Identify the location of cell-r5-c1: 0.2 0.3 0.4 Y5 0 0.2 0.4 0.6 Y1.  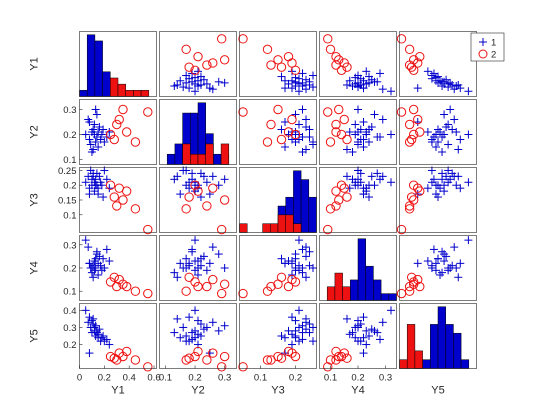
(95, 350).